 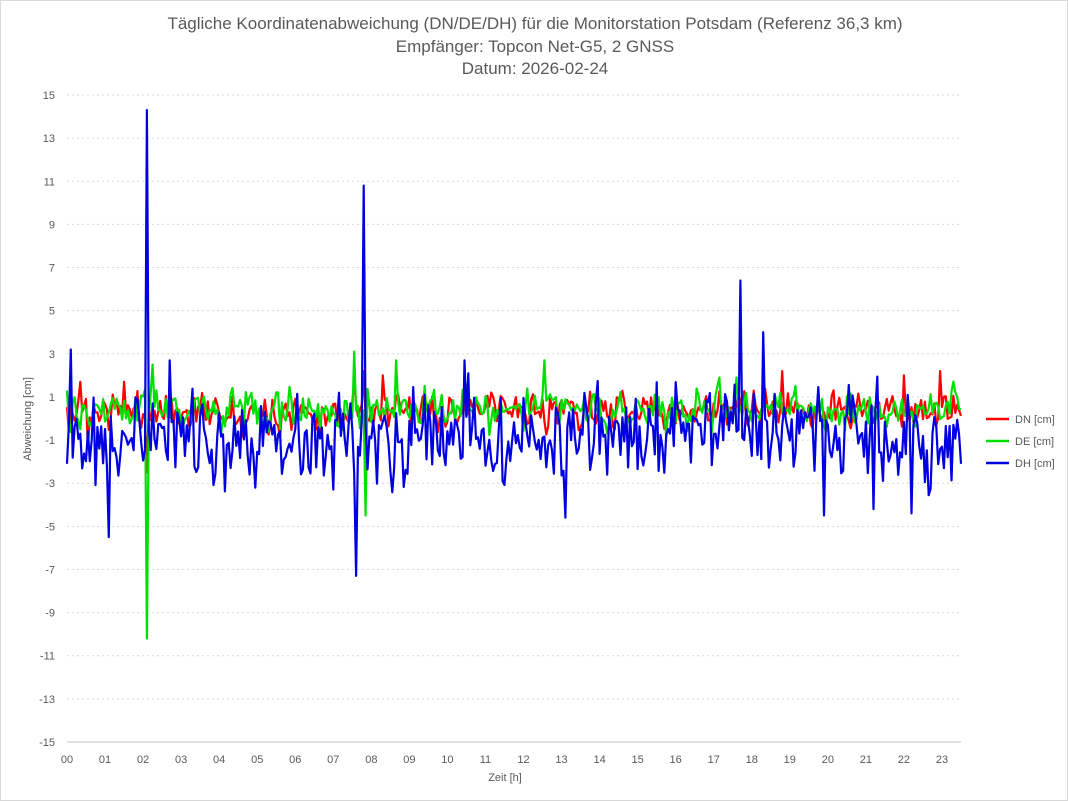 What do you see at coordinates (485, 760) in the screenshot?
I see `x-tick-label: 11` at bounding box center [485, 760].